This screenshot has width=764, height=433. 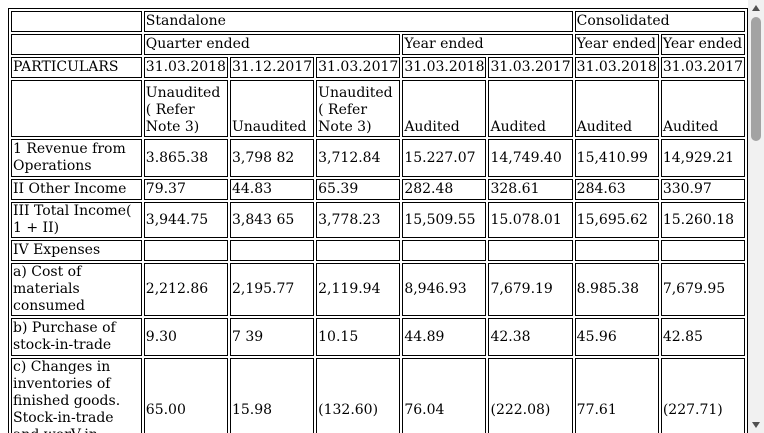 I want to click on value-cell: 65.00, so click(x=185, y=395).